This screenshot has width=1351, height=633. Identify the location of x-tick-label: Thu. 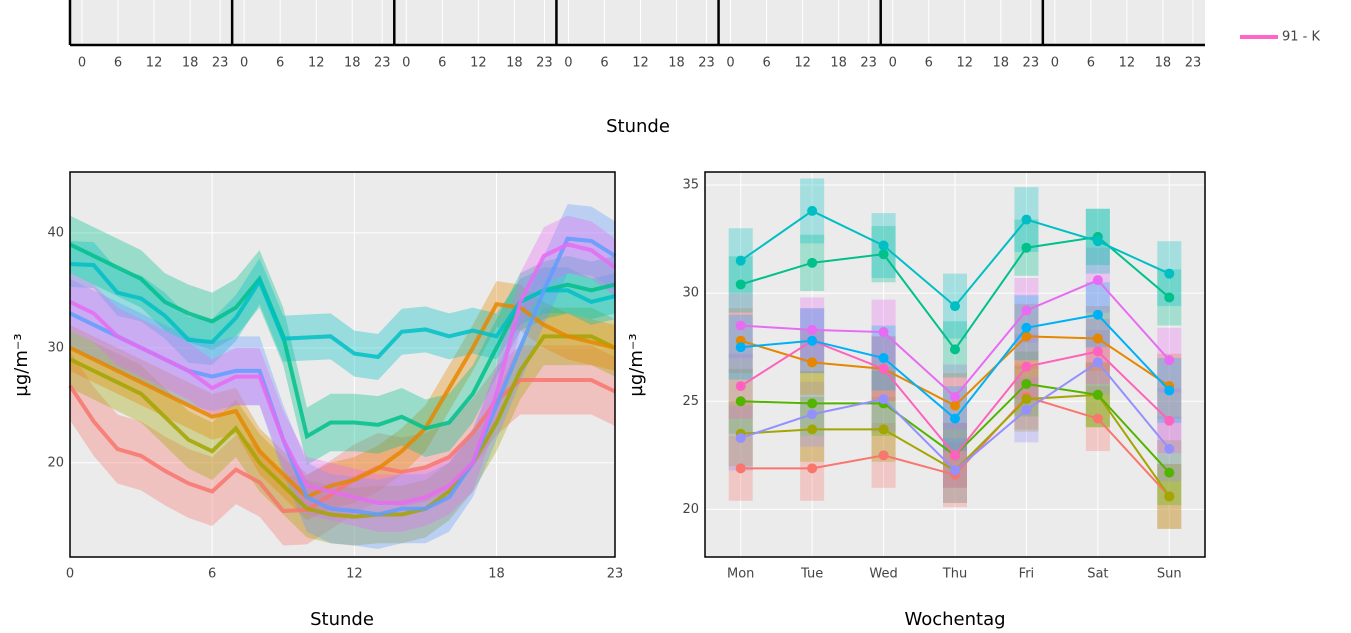
(954, 574).